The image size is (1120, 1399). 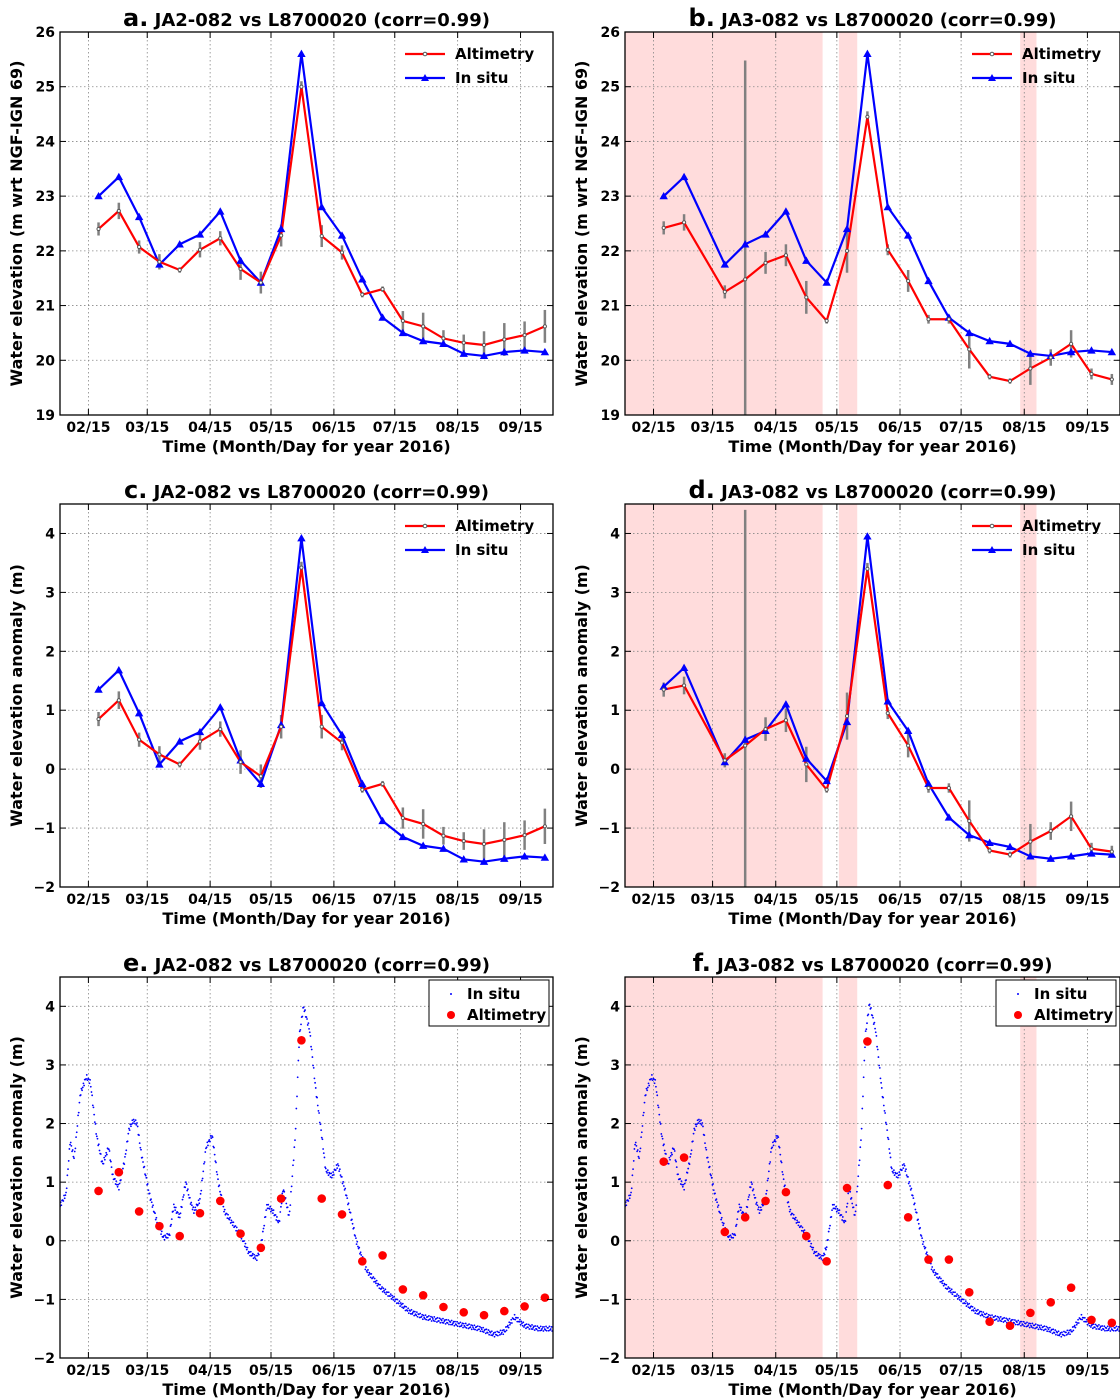 What do you see at coordinates (322, 220) in the screenshot?
I see `error-bars` at bounding box center [322, 220].